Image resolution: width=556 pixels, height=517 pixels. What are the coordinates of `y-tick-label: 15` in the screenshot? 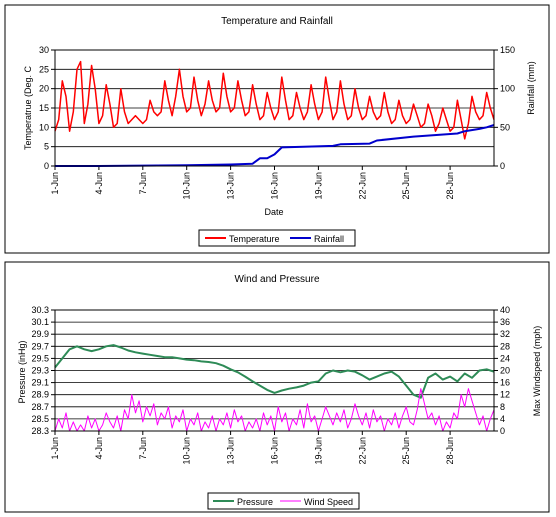 It's located at (44, 108).